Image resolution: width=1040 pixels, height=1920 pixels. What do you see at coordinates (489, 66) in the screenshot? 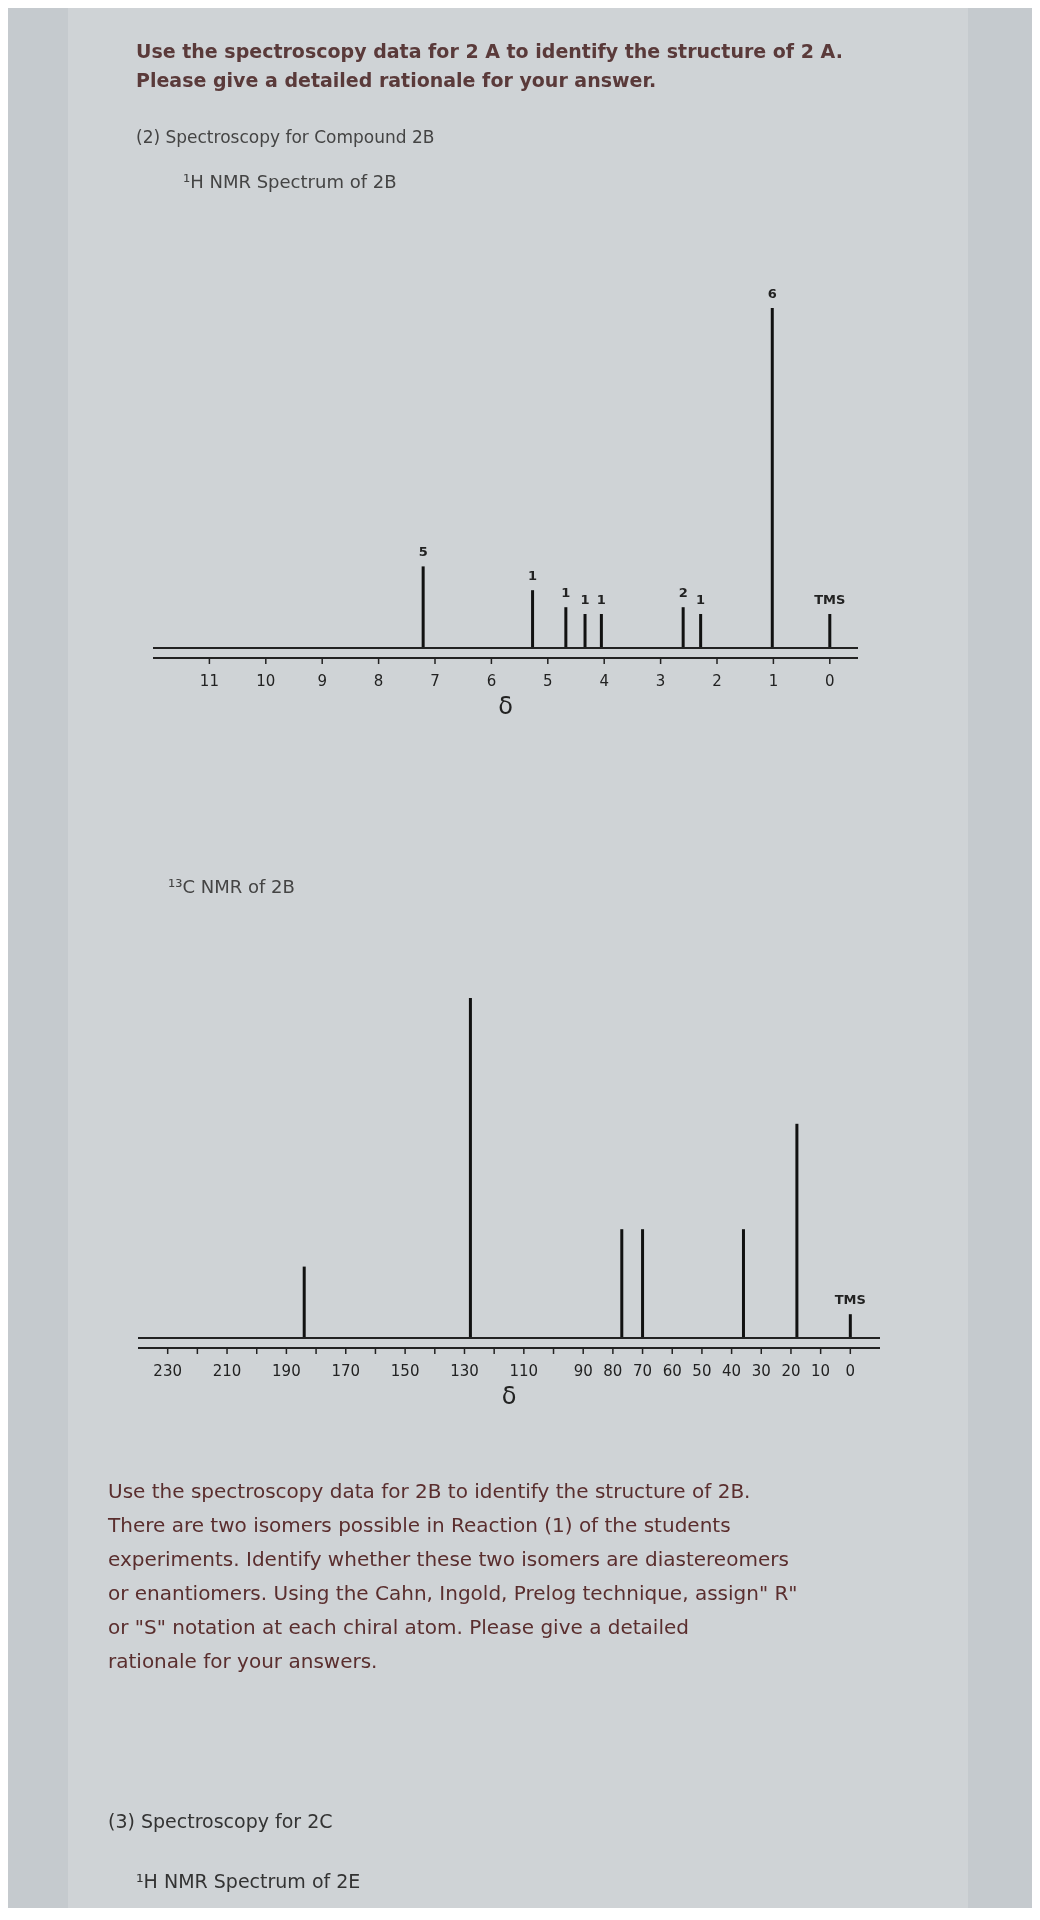
I see `text: Use the spectroscopy data for 2 A to identify the structure of 2 A. Please give a detailed rationale for your answer.` at bounding box center [489, 66].